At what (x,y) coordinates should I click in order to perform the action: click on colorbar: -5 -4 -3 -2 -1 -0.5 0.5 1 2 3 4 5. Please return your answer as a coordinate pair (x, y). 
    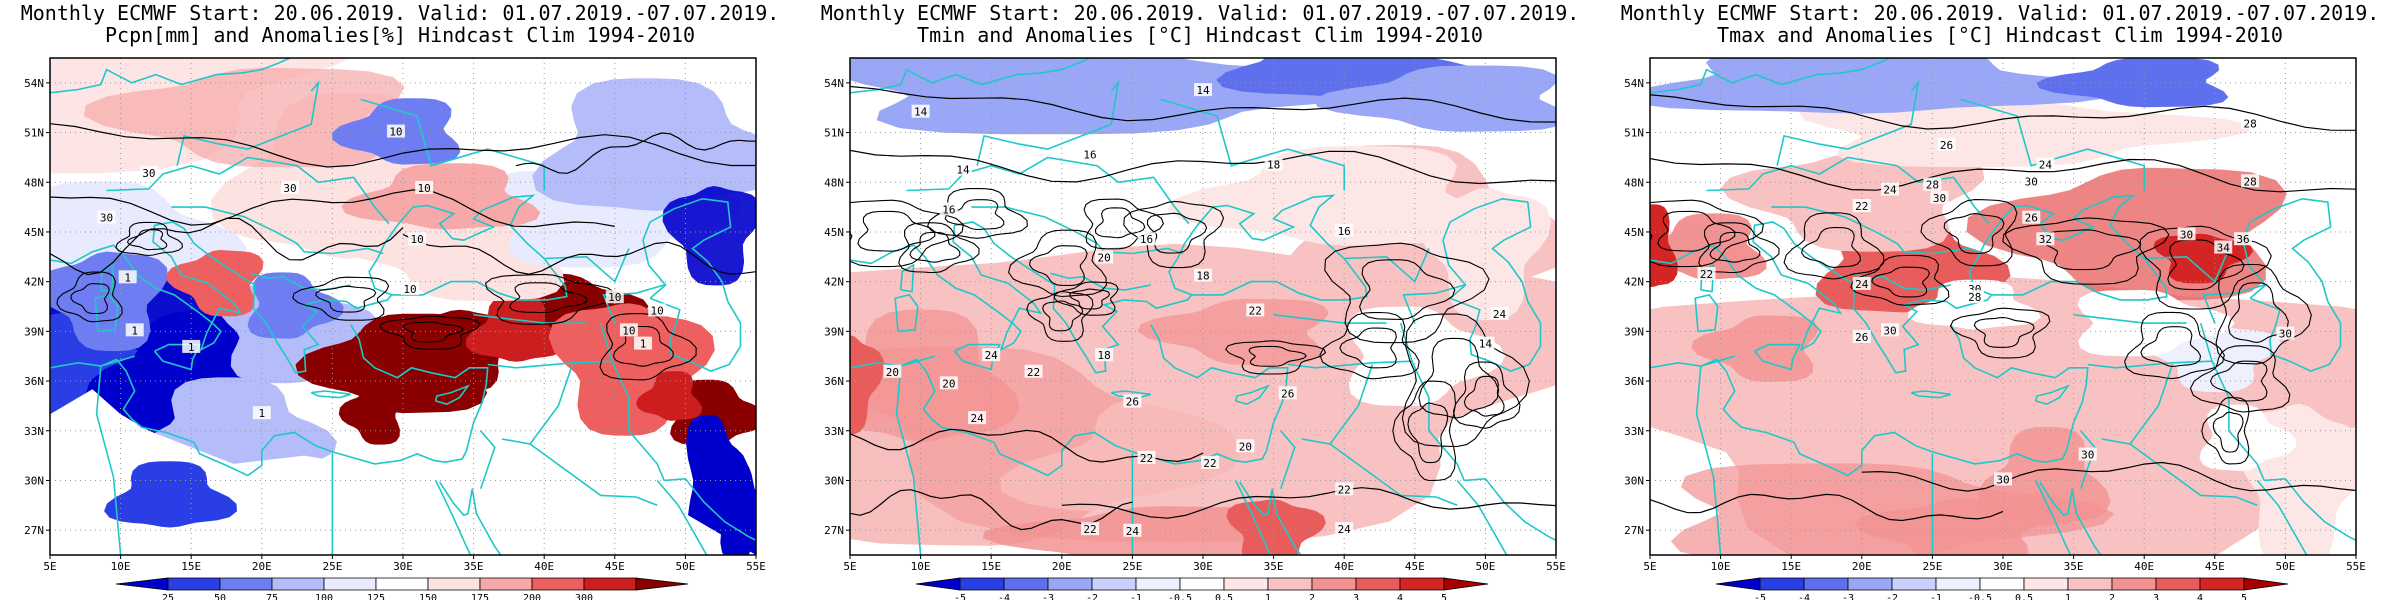
    Looking at the image, I should click on (2002, 588).